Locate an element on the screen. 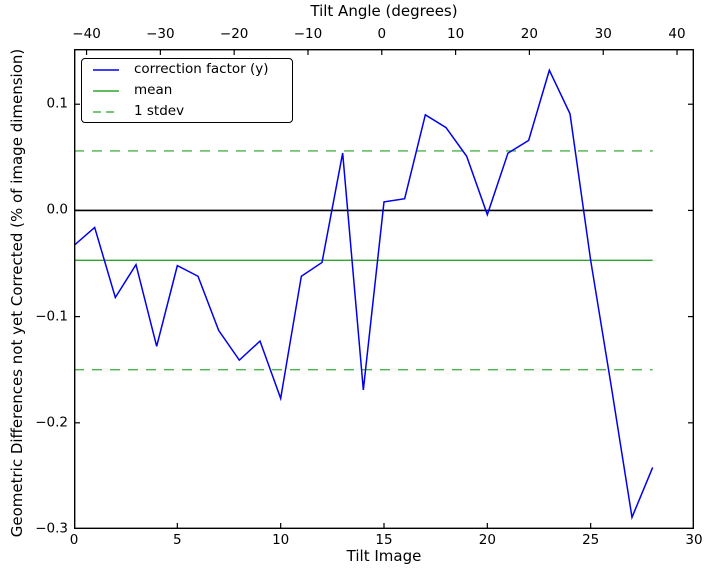  top-tick-label: 0 is located at coordinates (382, 34).